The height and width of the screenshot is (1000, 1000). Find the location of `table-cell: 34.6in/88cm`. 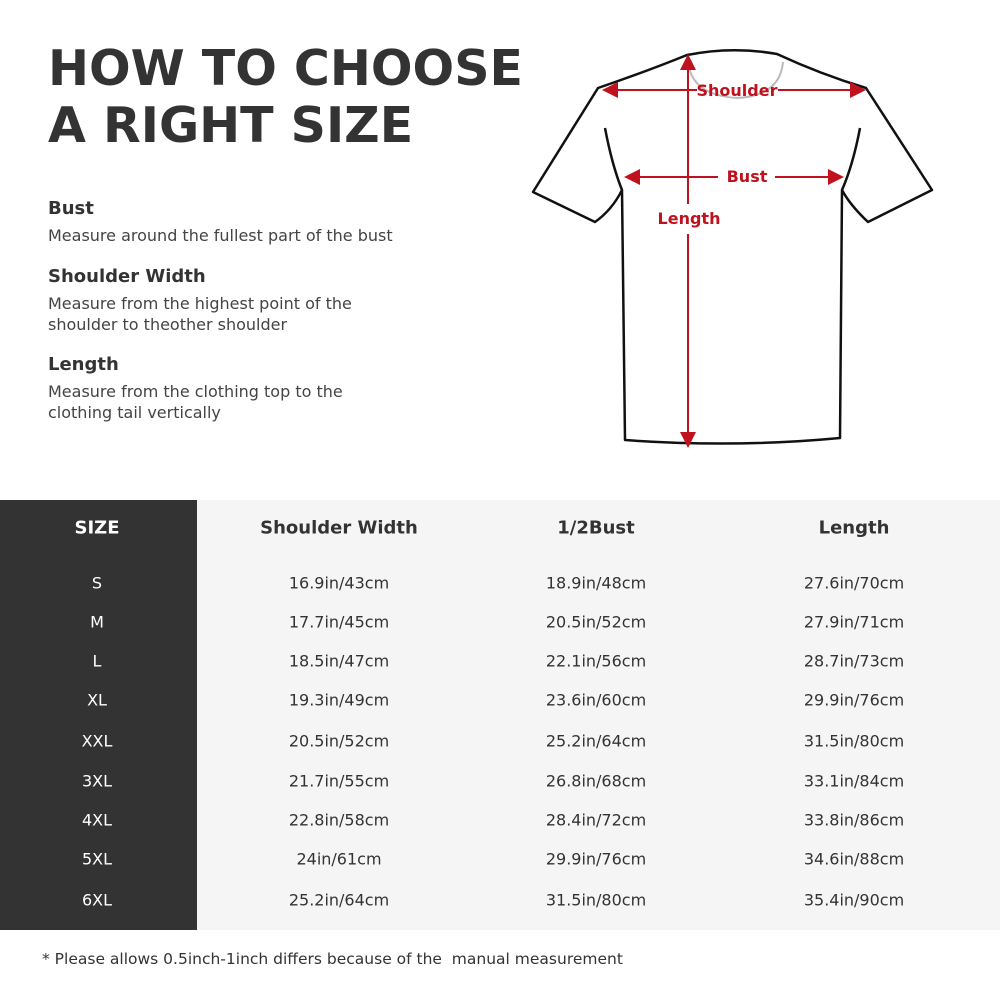

table-cell: 34.6in/88cm is located at coordinates (854, 859).